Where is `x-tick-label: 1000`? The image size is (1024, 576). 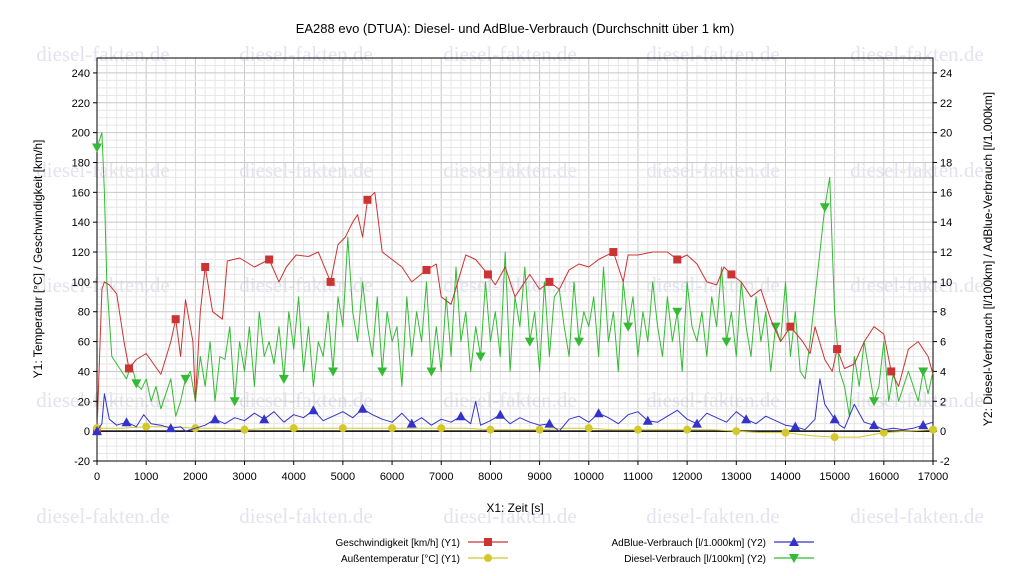 x-tick-label: 1000 is located at coordinates (146, 477).